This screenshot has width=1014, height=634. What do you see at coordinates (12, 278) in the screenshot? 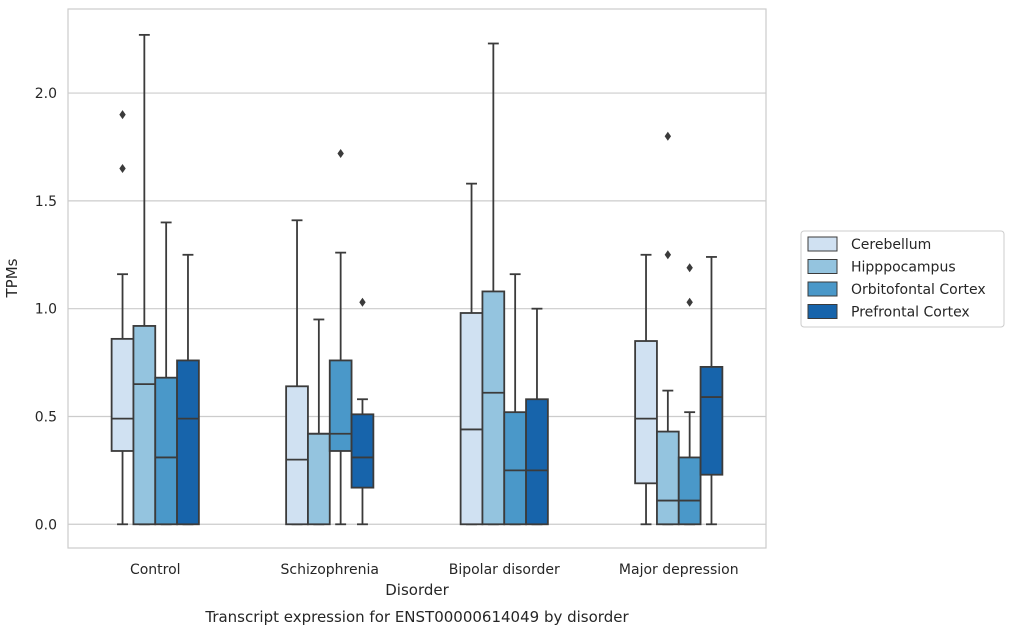
I see `y-axis-title: TPMs` at bounding box center [12, 278].